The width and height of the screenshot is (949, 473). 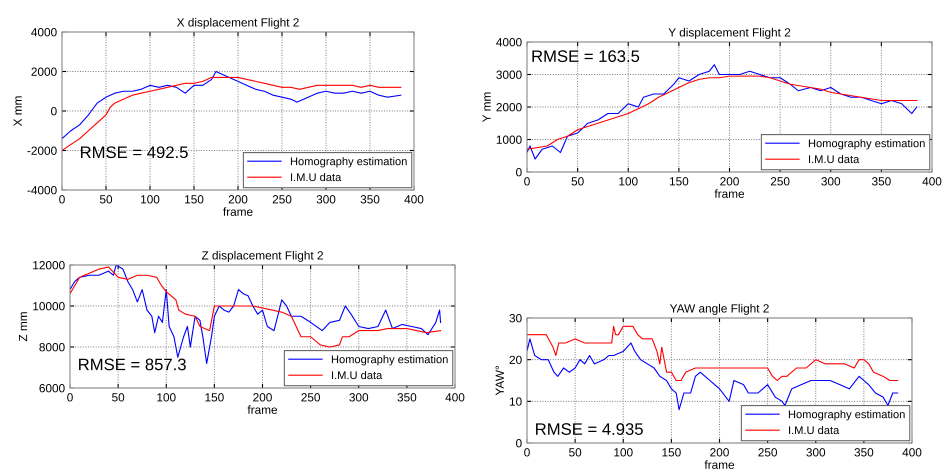 I want to click on chart-title: X displacement Flight 2, so click(x=237, y=23).